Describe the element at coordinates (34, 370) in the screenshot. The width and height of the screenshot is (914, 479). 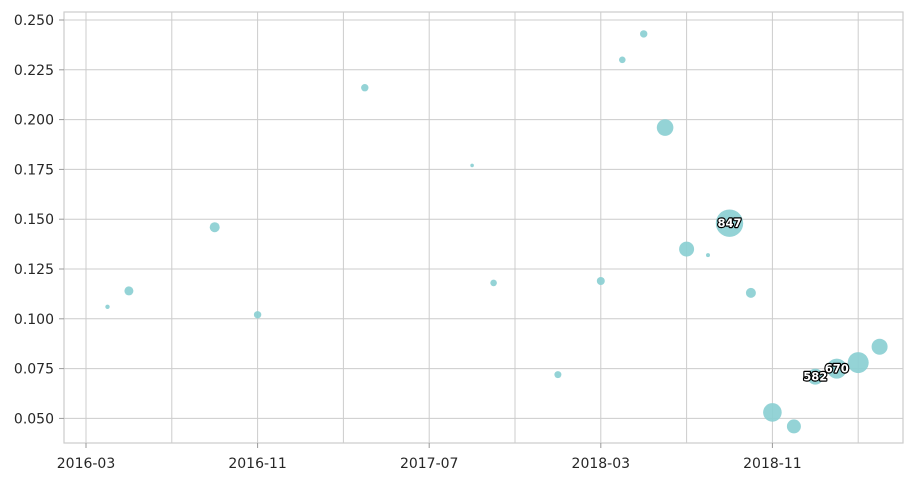
I see `y-tick-label: 0.075` at that location.